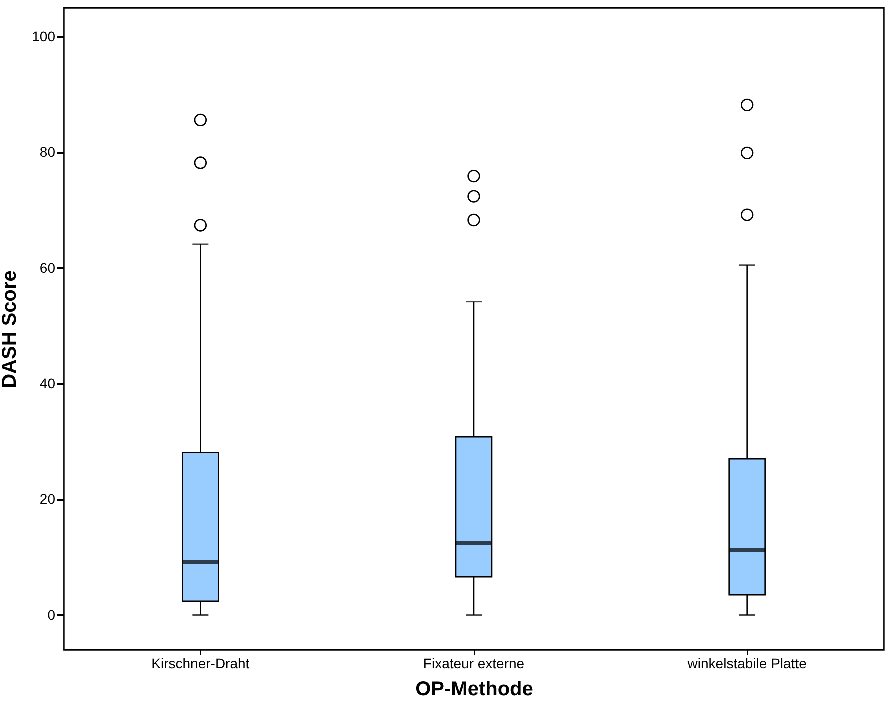 The height and width of the screenshot is (728, 891). I want to click on y-tick-label: 0, so click(52, 614).